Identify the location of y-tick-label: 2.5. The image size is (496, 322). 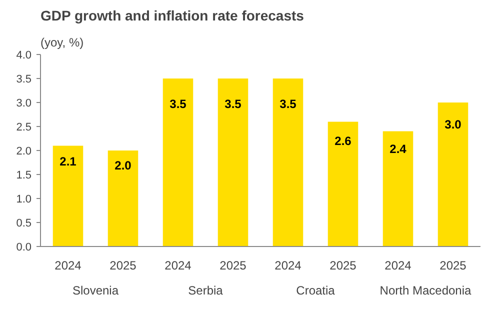
(24, 128).